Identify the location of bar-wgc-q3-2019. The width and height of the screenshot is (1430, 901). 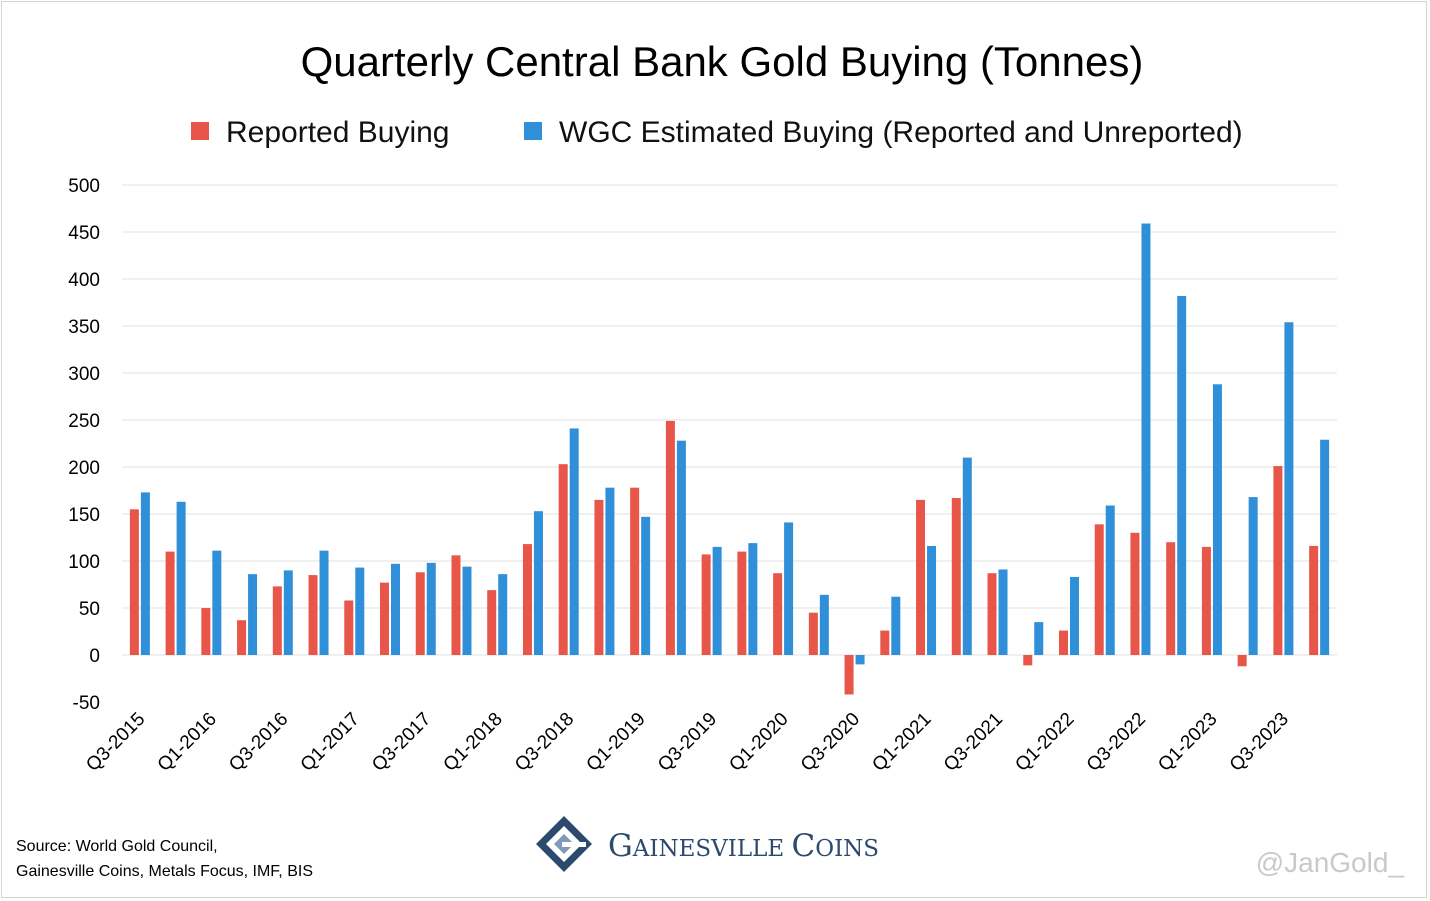
(717, 600).